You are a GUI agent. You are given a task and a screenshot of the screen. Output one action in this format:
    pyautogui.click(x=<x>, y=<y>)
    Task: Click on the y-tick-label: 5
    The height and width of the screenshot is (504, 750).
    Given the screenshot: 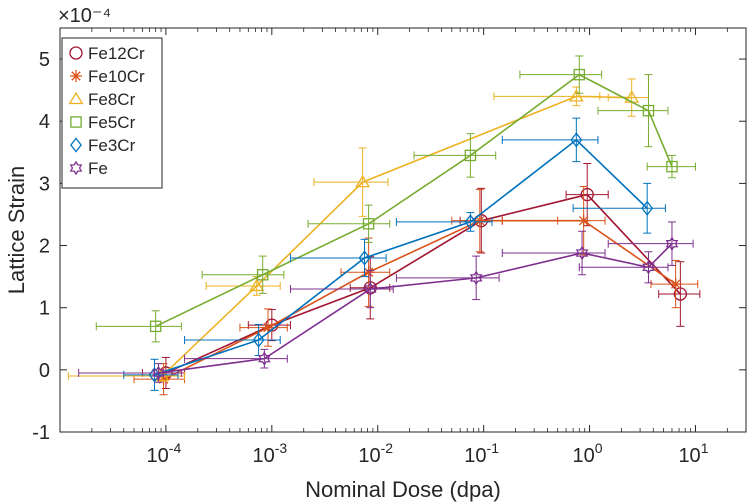 What is the action you would take?
    pyautogui.click(x=44, y=60)
    